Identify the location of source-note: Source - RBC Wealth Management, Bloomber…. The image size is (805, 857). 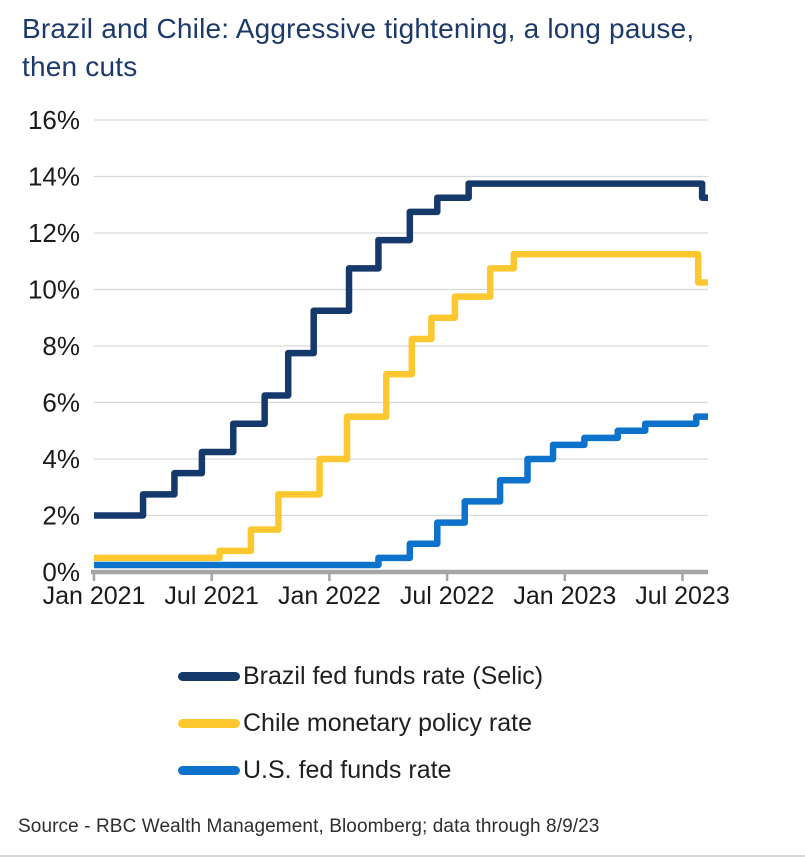
(309, 826).